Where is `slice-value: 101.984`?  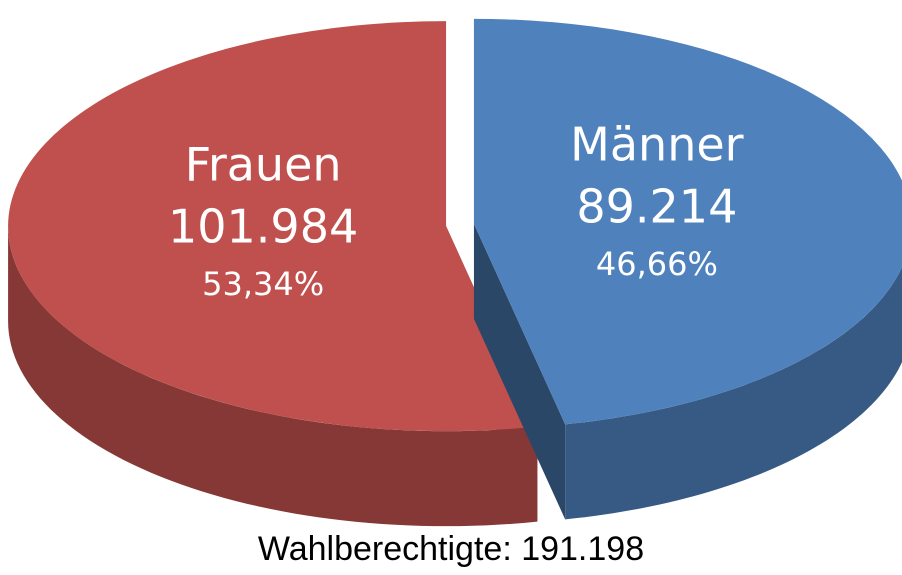
slice-value: 101.984 is located at coordinates (263, 227).